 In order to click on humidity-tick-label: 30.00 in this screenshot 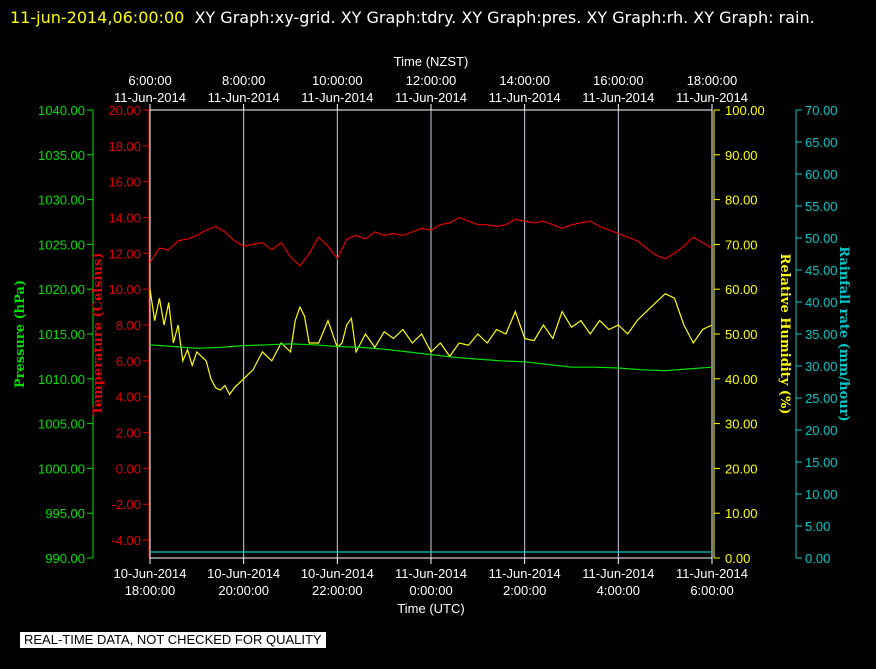, I will do `click(741, 424)`.